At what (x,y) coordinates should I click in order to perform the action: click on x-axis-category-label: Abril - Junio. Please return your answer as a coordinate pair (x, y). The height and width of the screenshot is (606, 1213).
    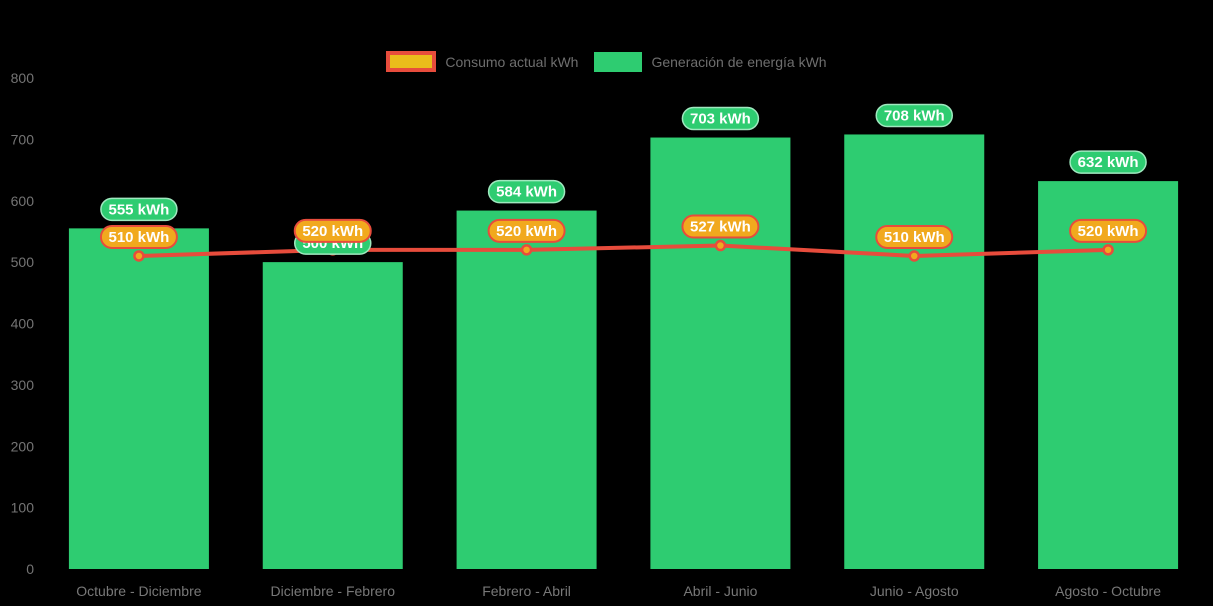
    Looking at the image, I should click on (720, 591).